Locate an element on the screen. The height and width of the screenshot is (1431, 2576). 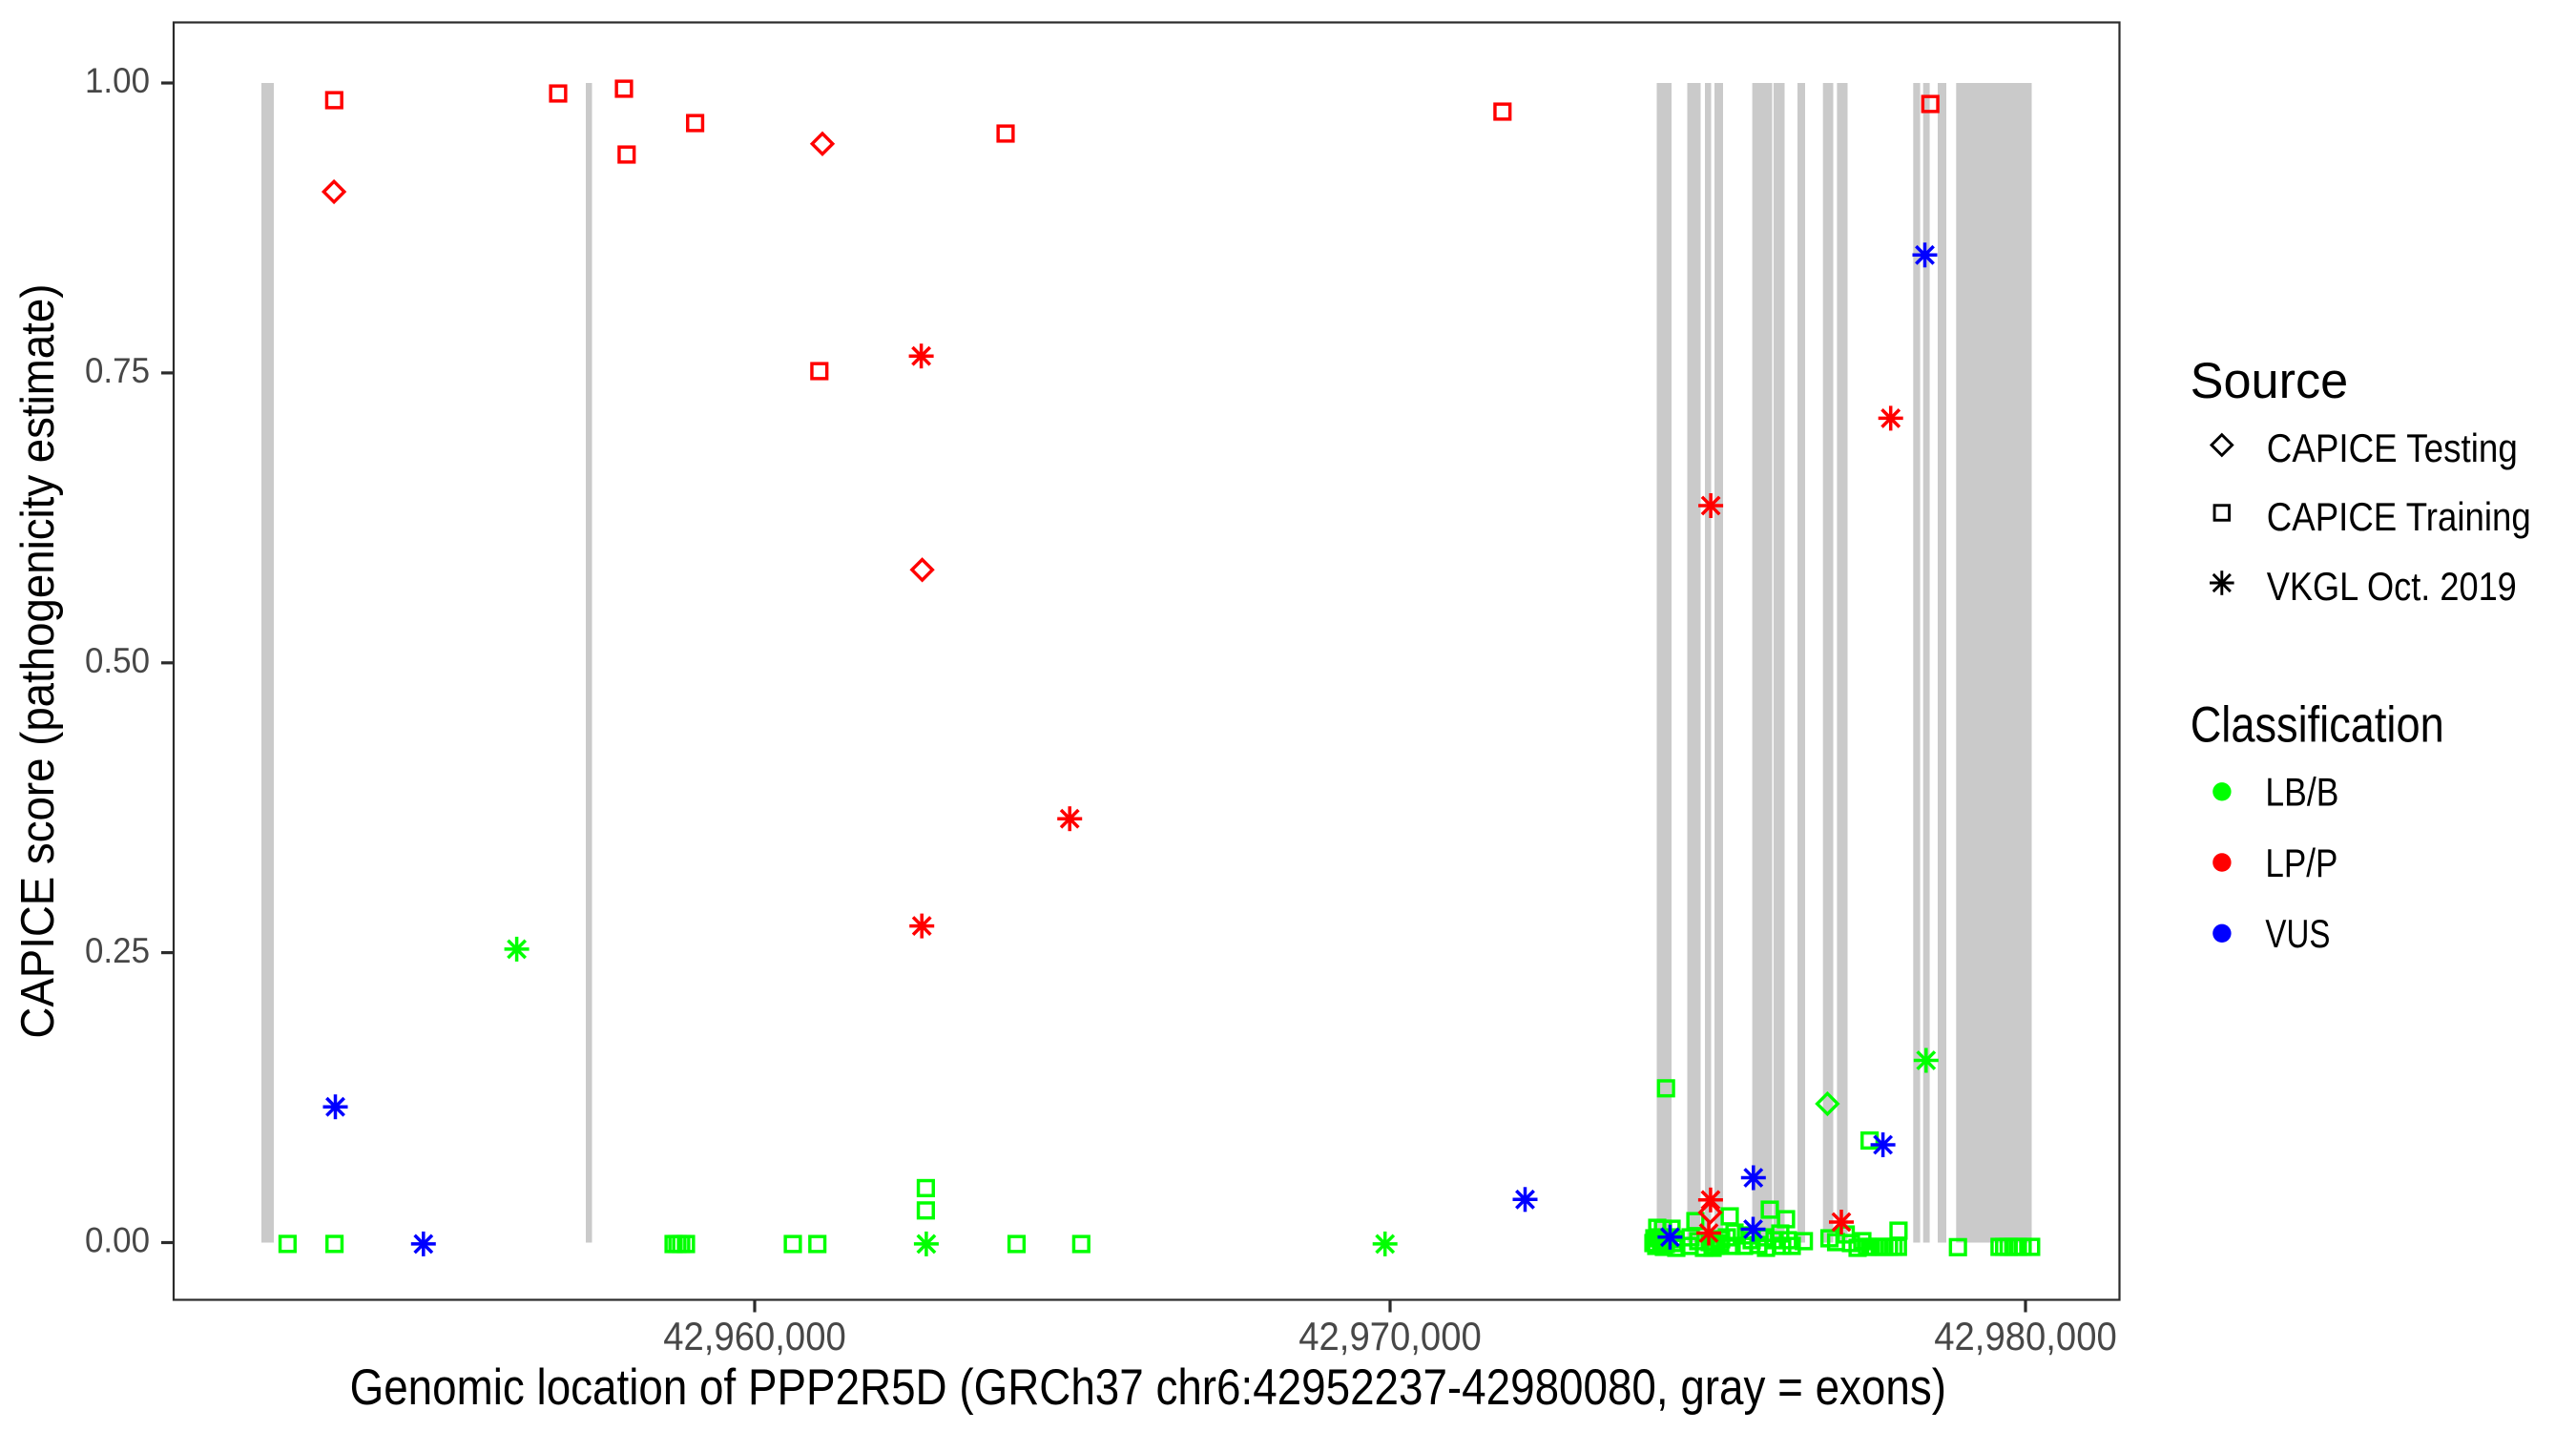
svg-text: 0.00 is located at coordinates (117, 1240).